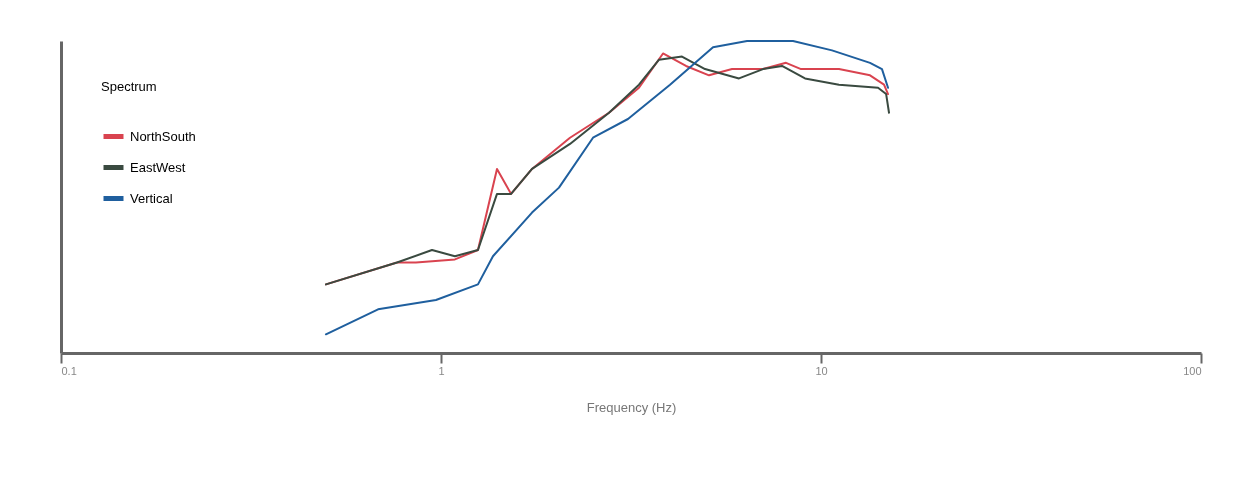 The image size is (1233, 491). Describe the element at coordinates (1192, 370) in the screenshot. I see `x-tick-label: 100` at that location.